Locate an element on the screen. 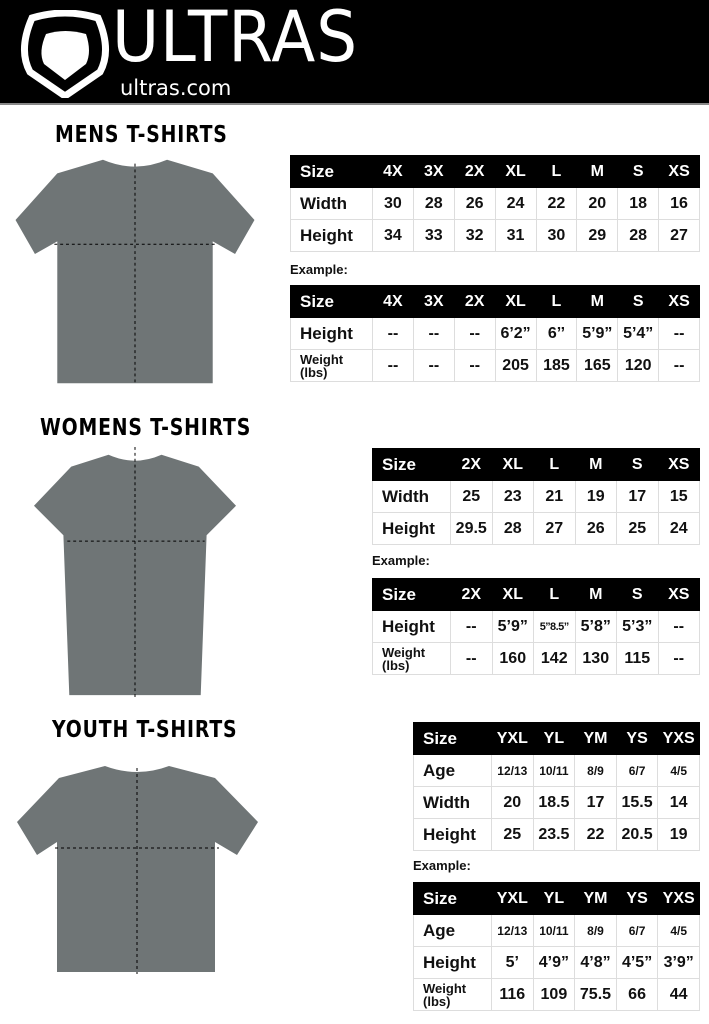 This screenshot has height=1024, width=709. table-cell: 18.5 is located at coordinates (554, 802).